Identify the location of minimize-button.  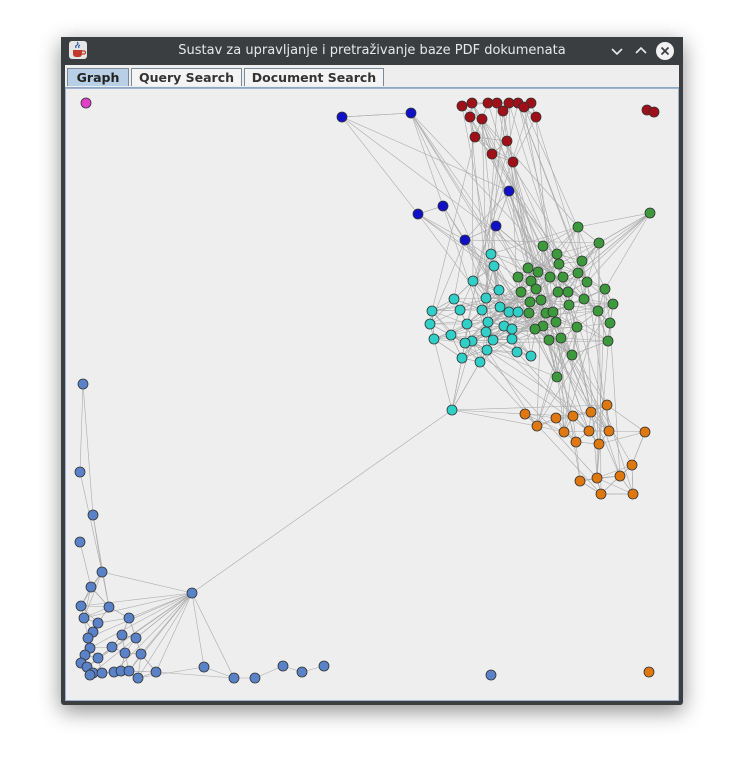
(617, 51).